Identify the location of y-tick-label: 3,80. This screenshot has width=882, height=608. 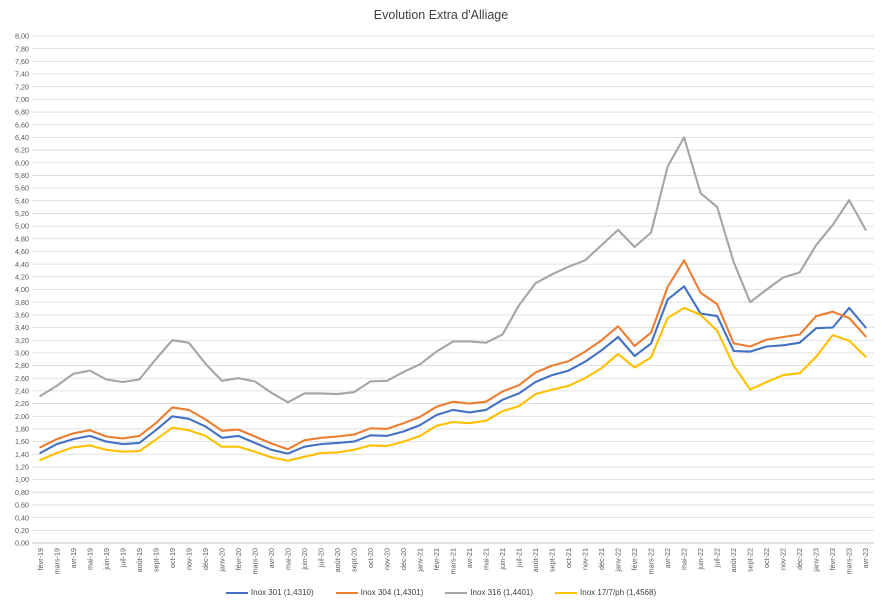
(22, 302).